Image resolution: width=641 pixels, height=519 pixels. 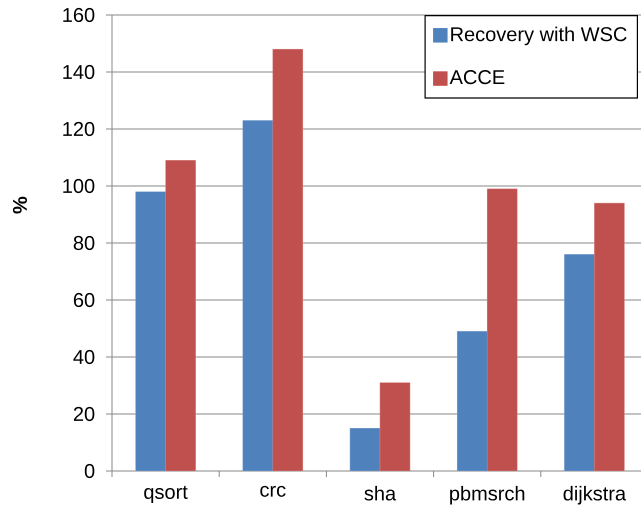 What do you see at coordinates (273, 491) in the screenshot?
I see `x-tick-label: crc` at bounding box center [273, 491].